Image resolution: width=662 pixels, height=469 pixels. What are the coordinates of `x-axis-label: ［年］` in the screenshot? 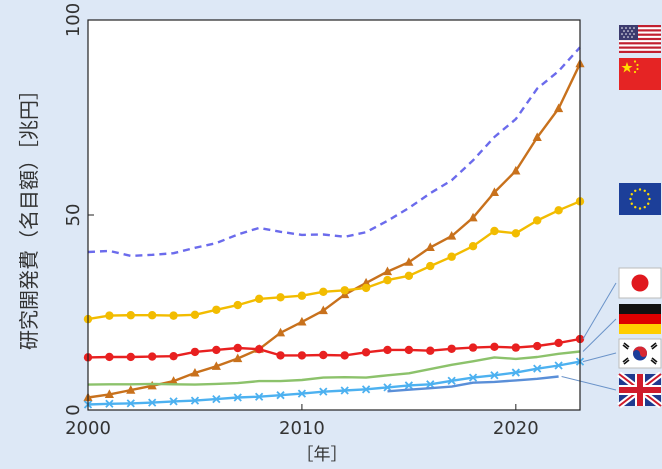 It's located at (322, 455).